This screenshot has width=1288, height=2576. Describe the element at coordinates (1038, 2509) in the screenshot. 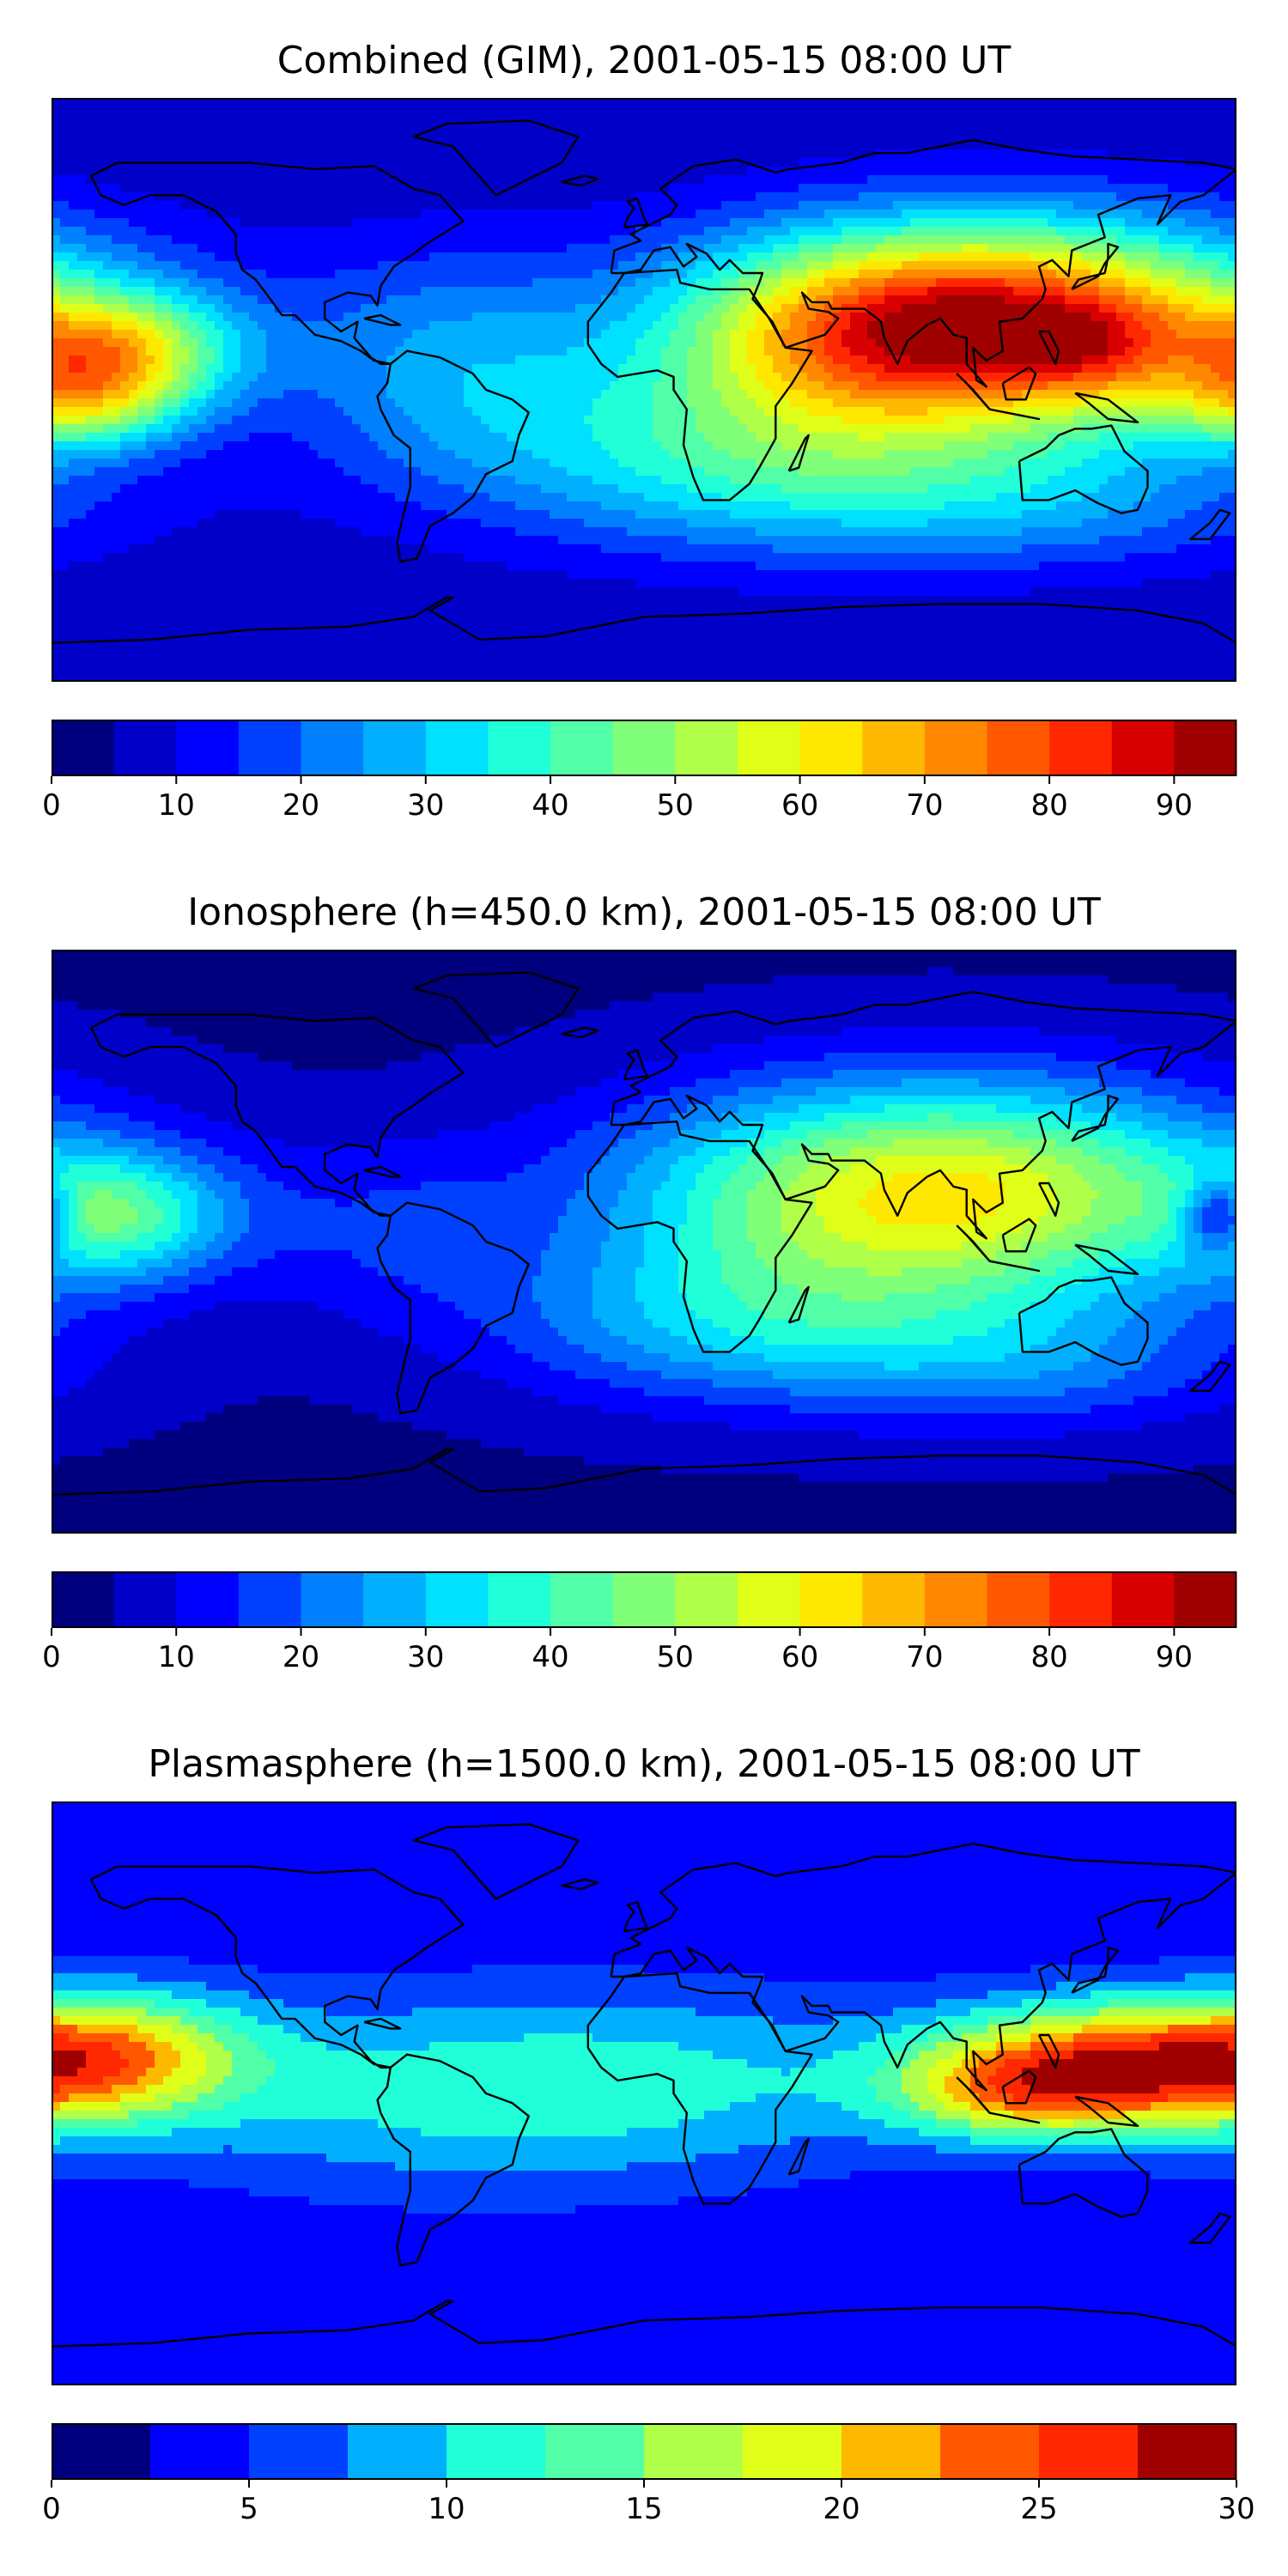

I see `colorbar-tick-label: 25` at that location.